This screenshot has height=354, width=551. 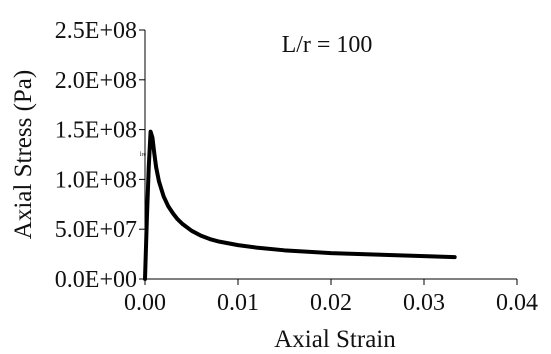 I want to click on y-tick-label: 1.5E+08, so click(x=96, y=131).